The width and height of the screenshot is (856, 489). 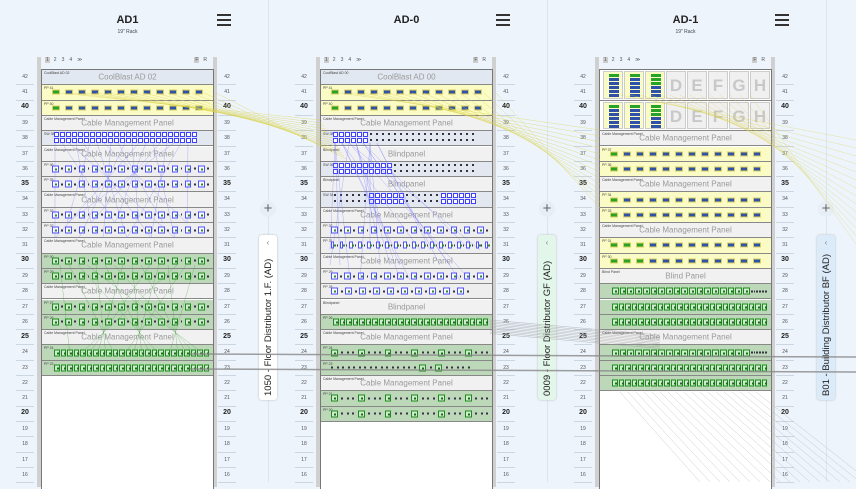 What do you see at coordinates (406, 368) in the screenshot?
I see `rack-unit-green: PP 23` at bounding box center [406, 368].